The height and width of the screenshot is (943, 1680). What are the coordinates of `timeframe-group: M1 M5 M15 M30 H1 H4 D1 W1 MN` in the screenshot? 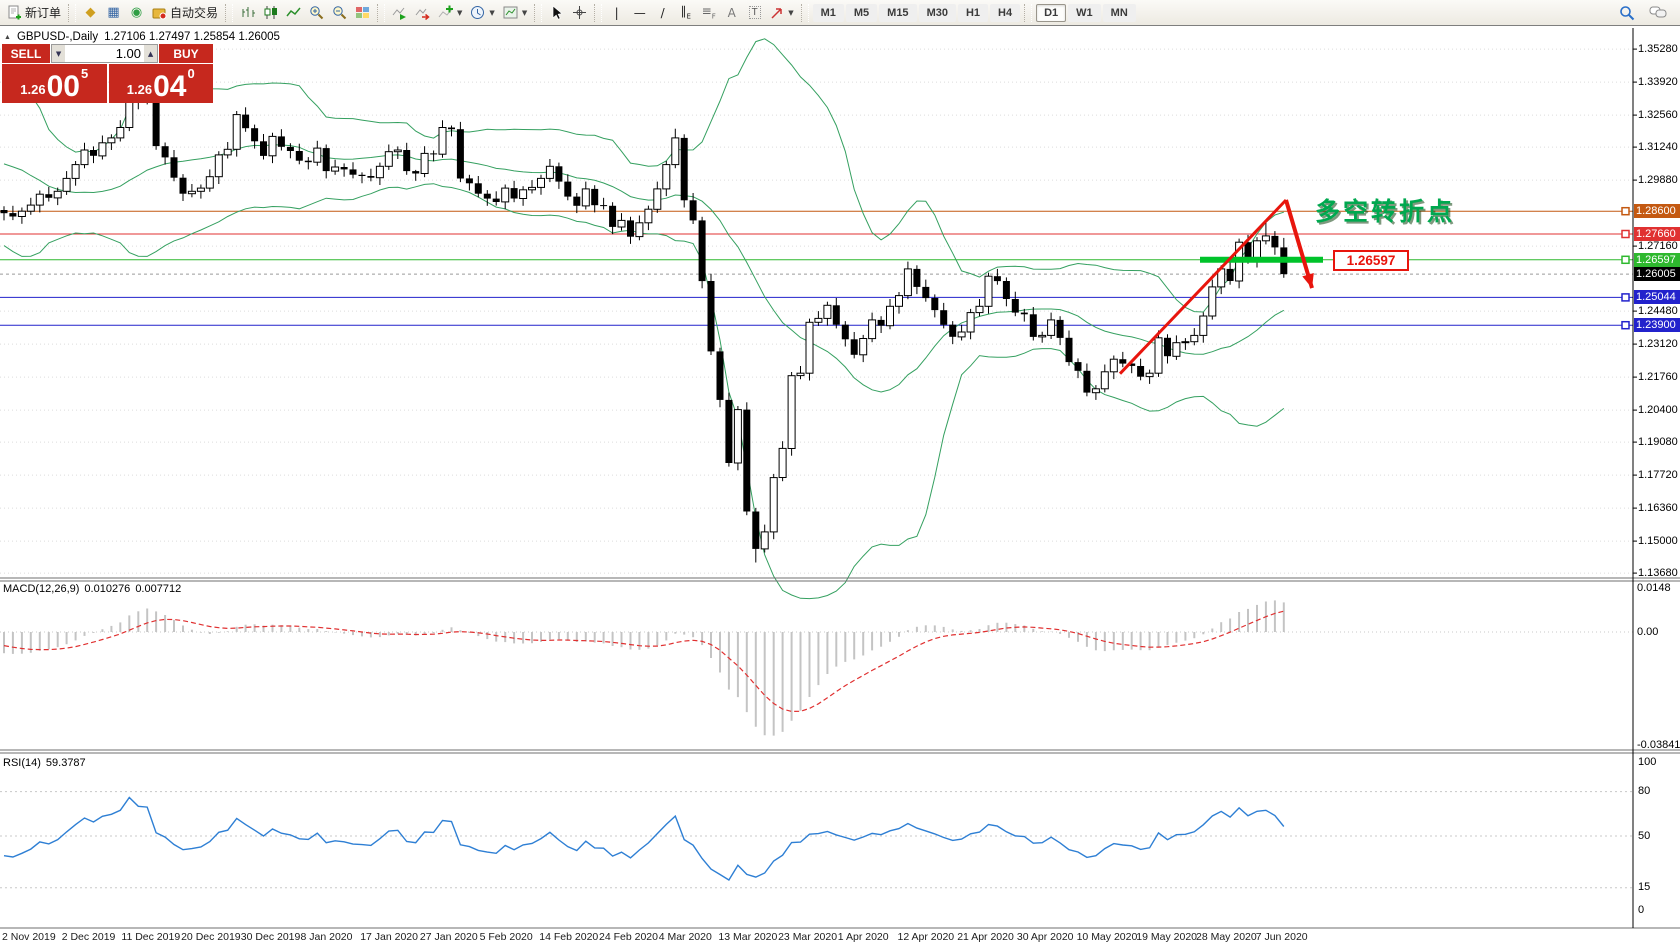 It's located at (974, 12).